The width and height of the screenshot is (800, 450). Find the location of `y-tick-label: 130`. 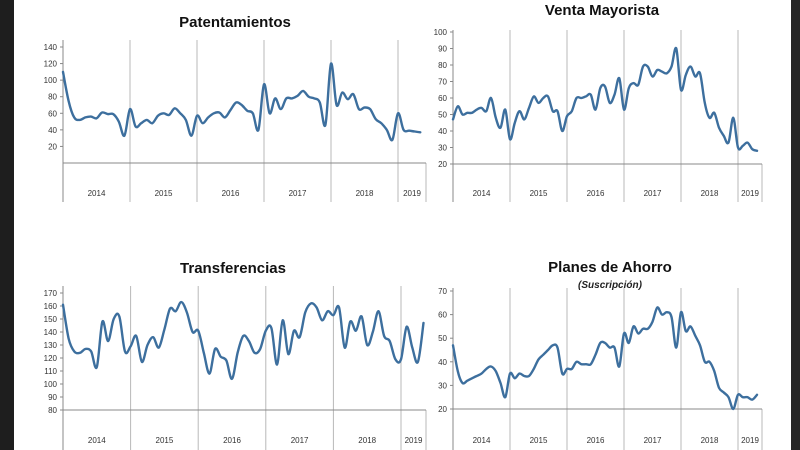

y-tick-label: 130 is located at coordinates (51, 345).